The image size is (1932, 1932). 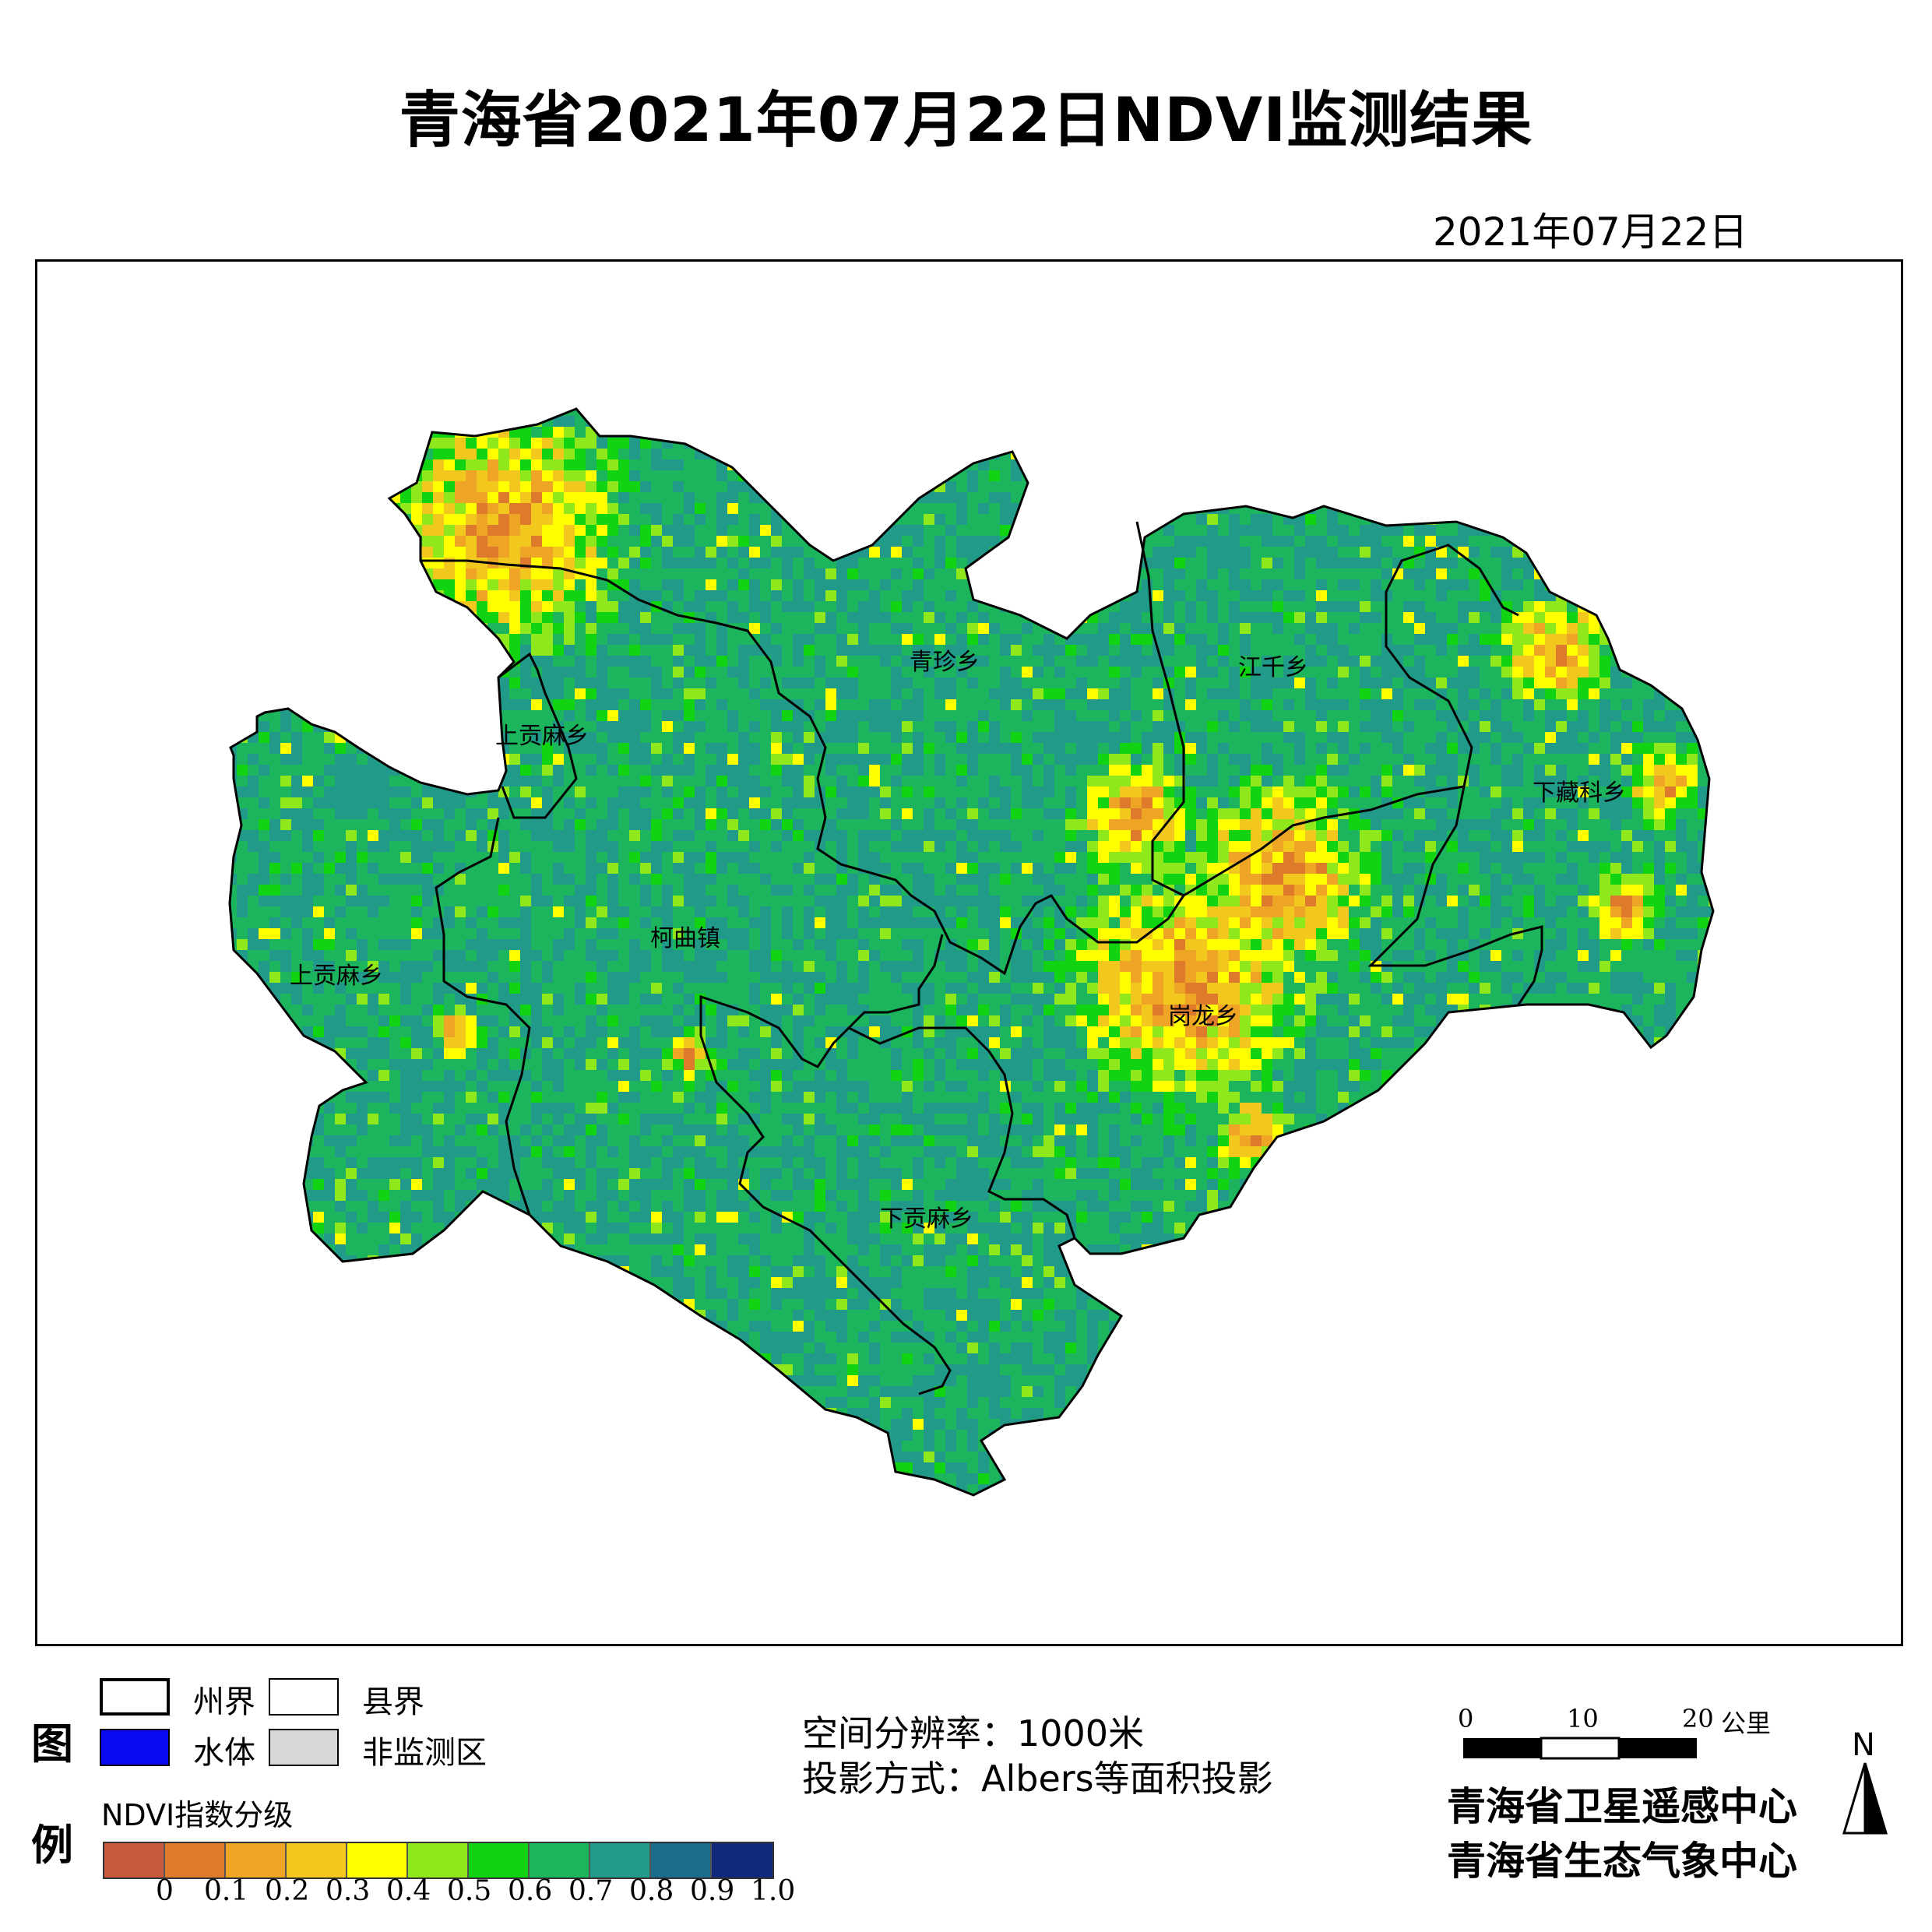 What do you see at coordinates (1865, 1798) in the screenshot?
I see `north-arrow-icon` at bounding box center [1865, 1798].